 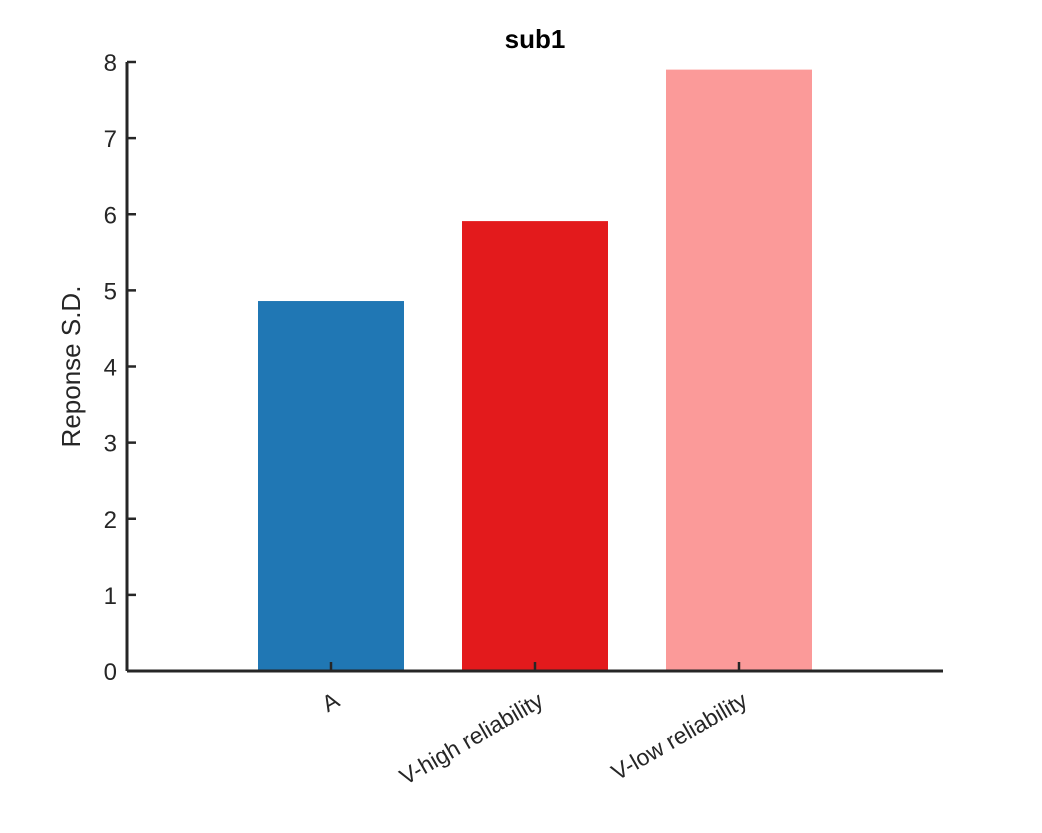 What do you see at coordinates (471, 738) in the screenshot?
I see `x-tick-label: V-high reliability` at bounding box center [471, 738].